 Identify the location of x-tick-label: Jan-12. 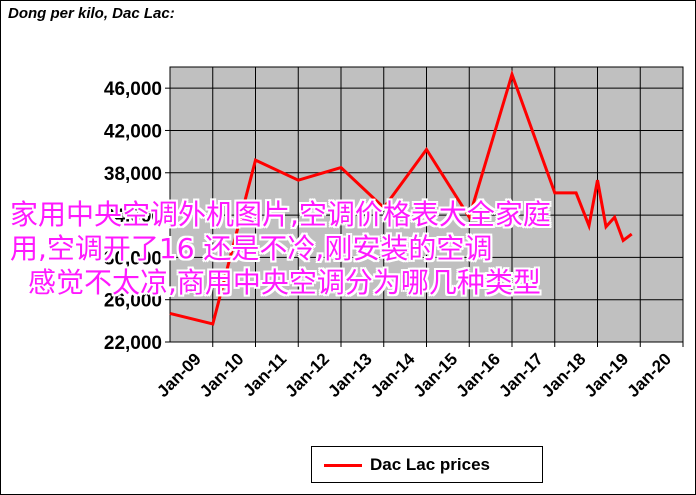
(308, 375).